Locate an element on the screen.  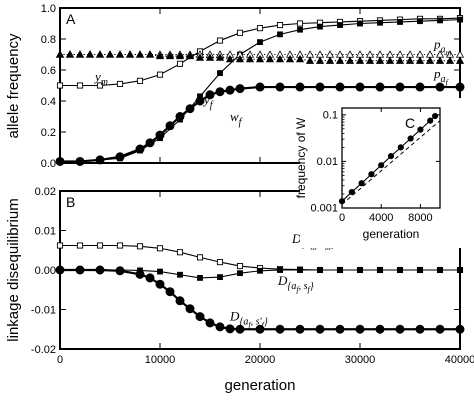
x-tick-label: 0 is located at coordinates (60, 360).